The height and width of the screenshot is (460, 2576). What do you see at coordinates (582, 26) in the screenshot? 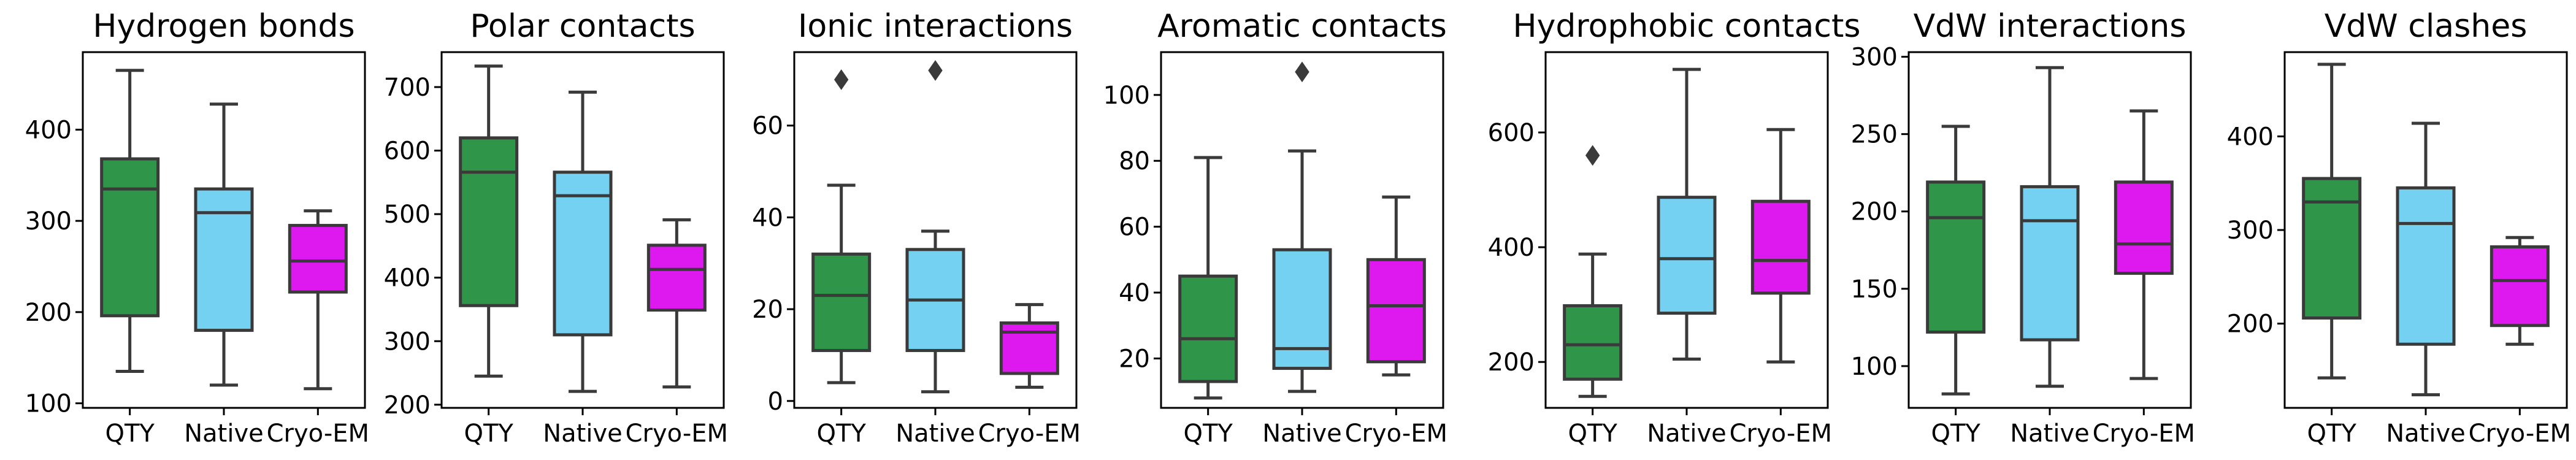
I see `chart-title: Polar contacts` at bounding box center [582, 26].